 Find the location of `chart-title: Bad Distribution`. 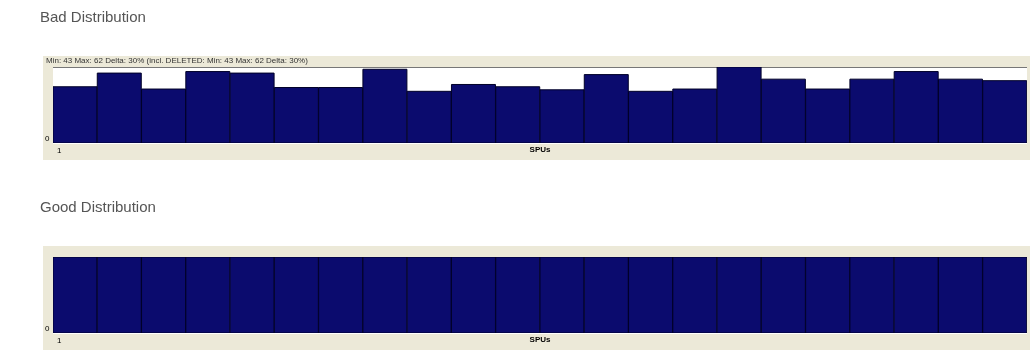

chart-title: Bad Distribution is located at coordinates (93, 16).